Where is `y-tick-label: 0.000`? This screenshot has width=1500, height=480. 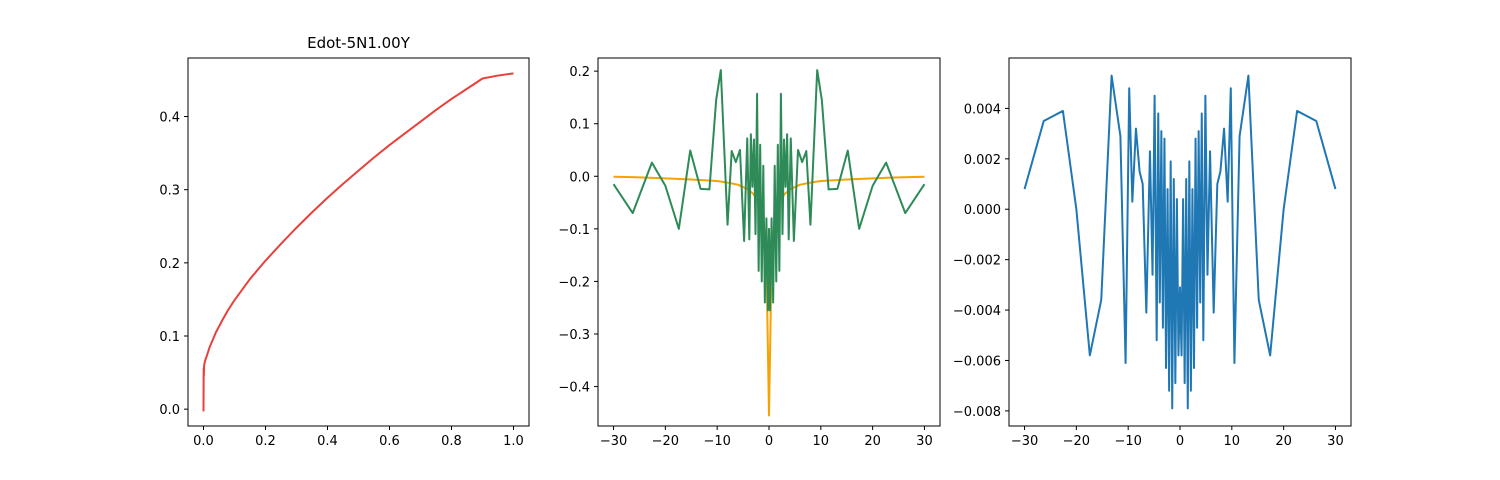
y-tick-label: 0.000 is located at coordinates (982, 210).